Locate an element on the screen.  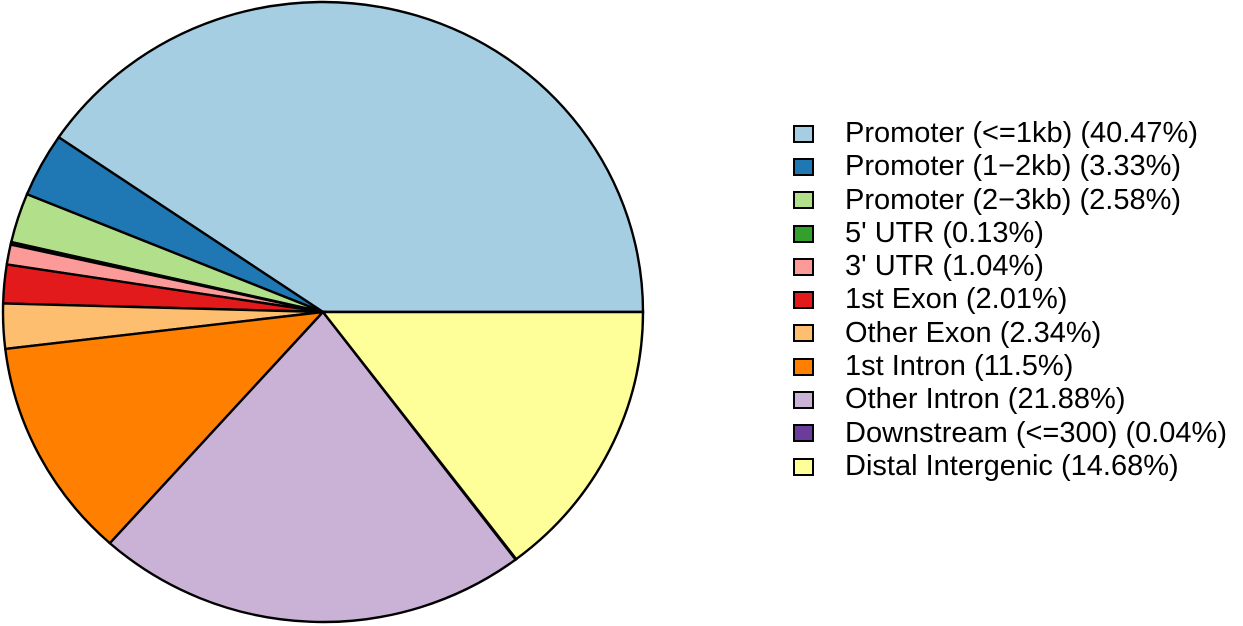
legend-label-5-utr: 5' UTR (0.13%) is located at coordinates (944, 232).